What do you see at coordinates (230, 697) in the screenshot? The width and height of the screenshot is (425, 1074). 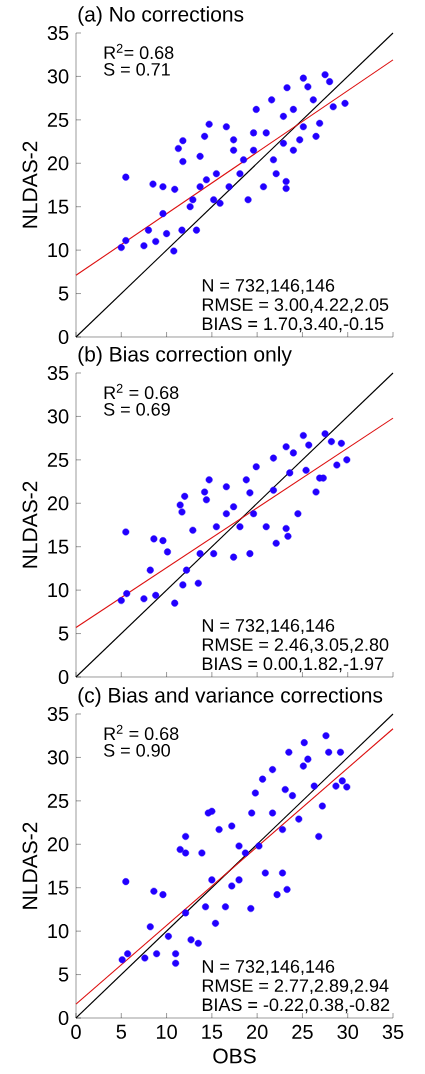 I see `chart-title: (c) Bias and variance corrections` at bounding box center [230, 697].